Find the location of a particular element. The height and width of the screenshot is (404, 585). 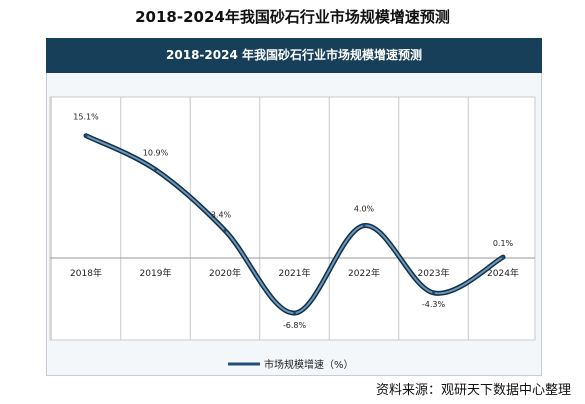

data-label: 3.4% is located at coordinates (221, 214).